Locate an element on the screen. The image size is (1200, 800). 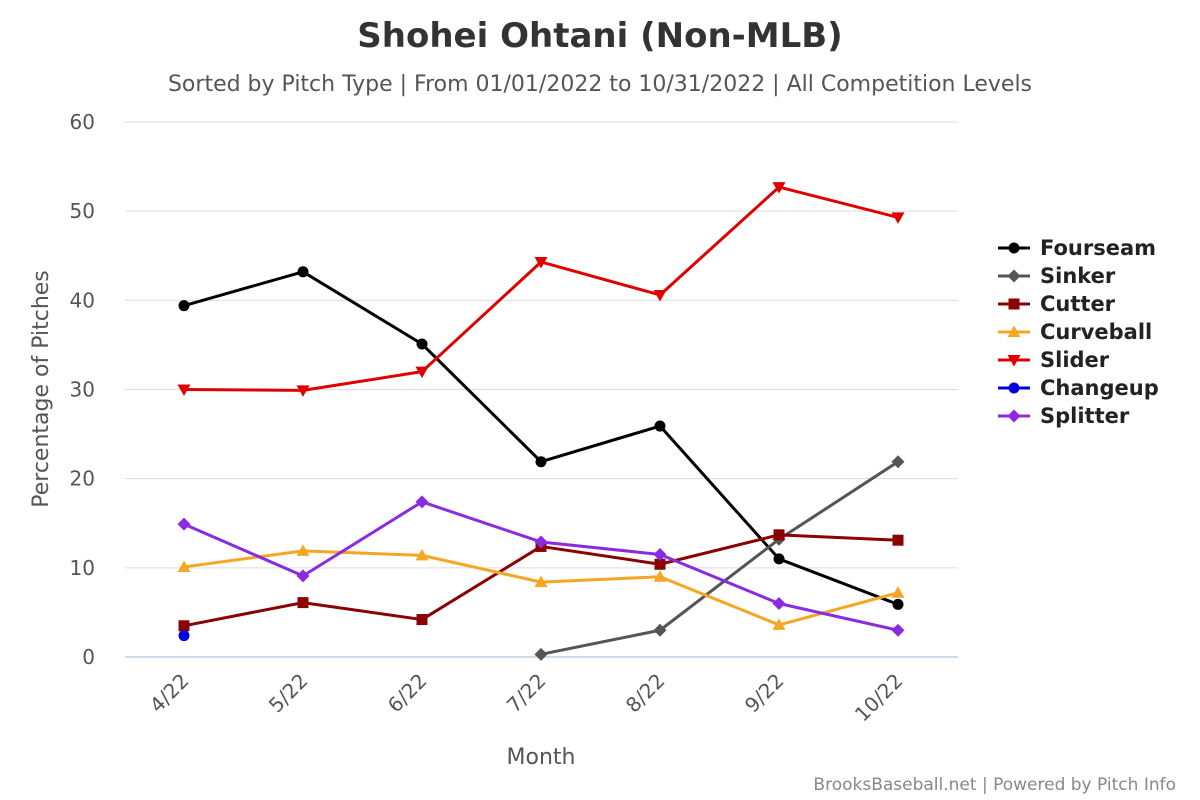
x-tick-label: 9/22 is located at coordinates (764, 693).